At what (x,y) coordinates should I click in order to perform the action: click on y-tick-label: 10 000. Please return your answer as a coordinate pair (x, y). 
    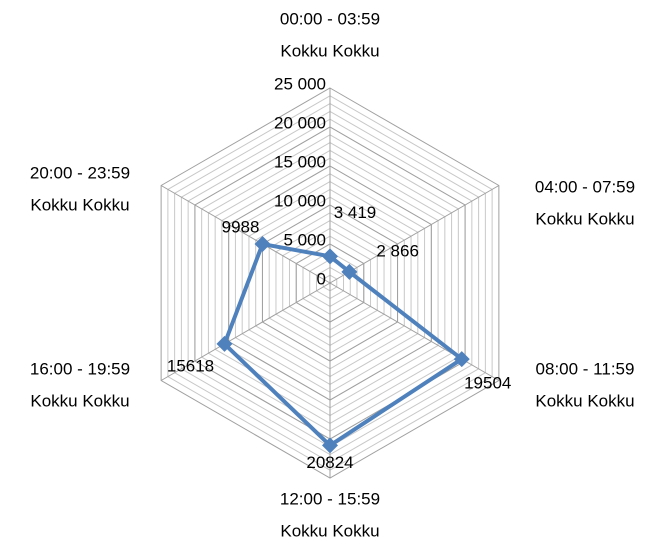
    Looking at the image, I should click on (300, 200).